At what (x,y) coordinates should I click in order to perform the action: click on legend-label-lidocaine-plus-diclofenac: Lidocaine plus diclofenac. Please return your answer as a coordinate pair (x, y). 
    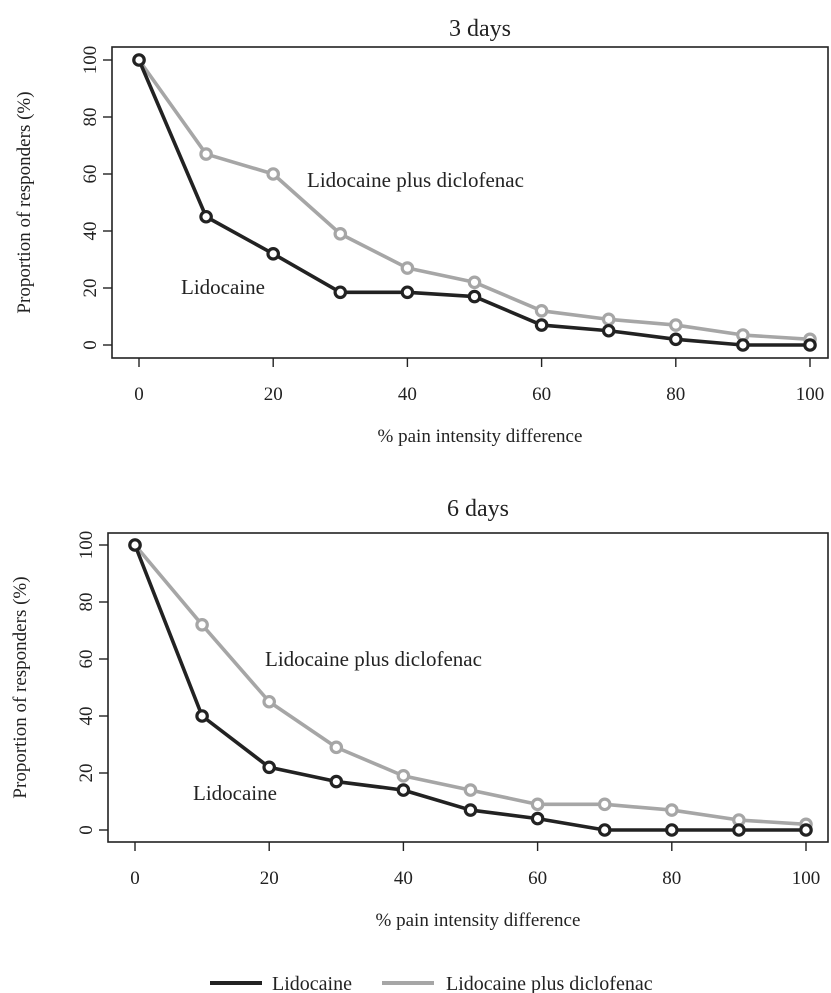
    Looking at the image, I should click on (549, 983).